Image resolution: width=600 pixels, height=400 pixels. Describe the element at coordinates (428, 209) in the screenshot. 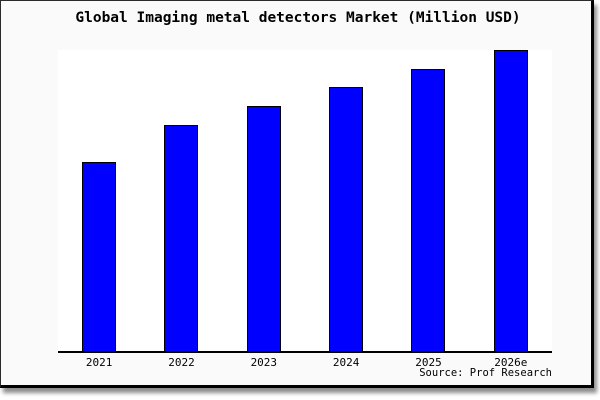

I see `bar-2025` at that location.